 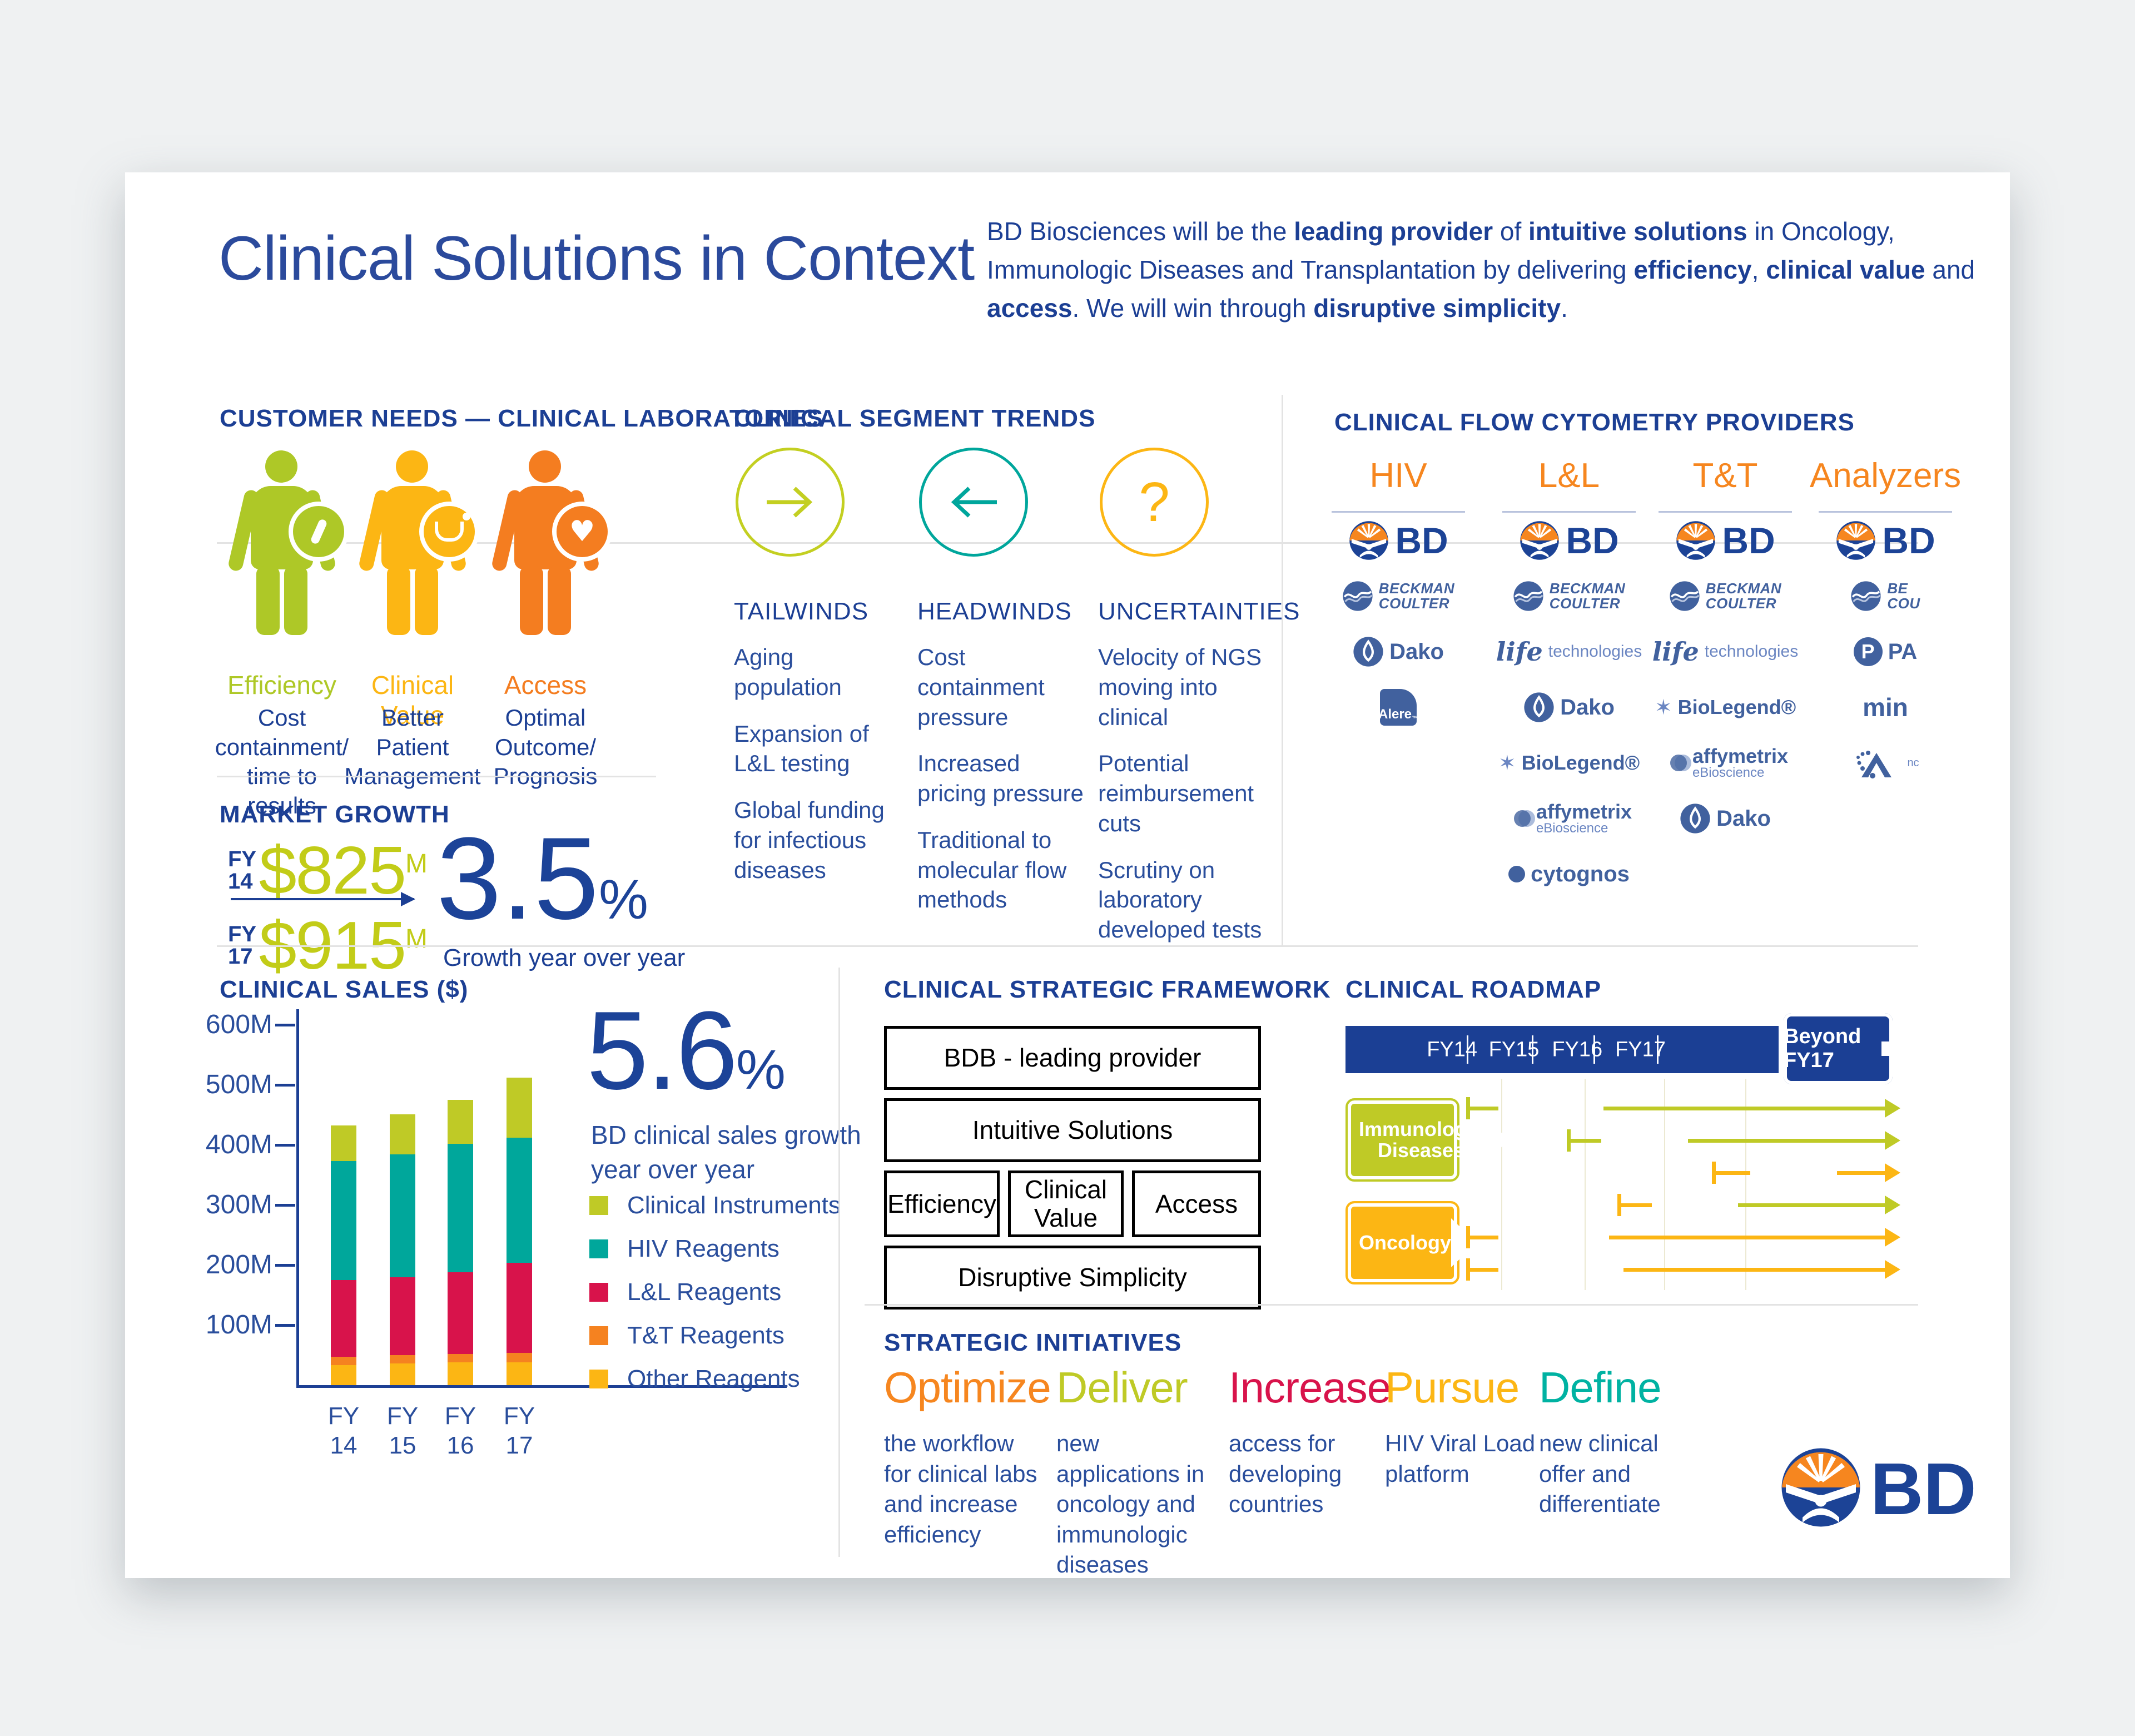 What do you see at coordinates (1406, 1243) in the screenshot?
I see `roadmap-sign-label: Oncology` at bounding box center [1406, 1243].